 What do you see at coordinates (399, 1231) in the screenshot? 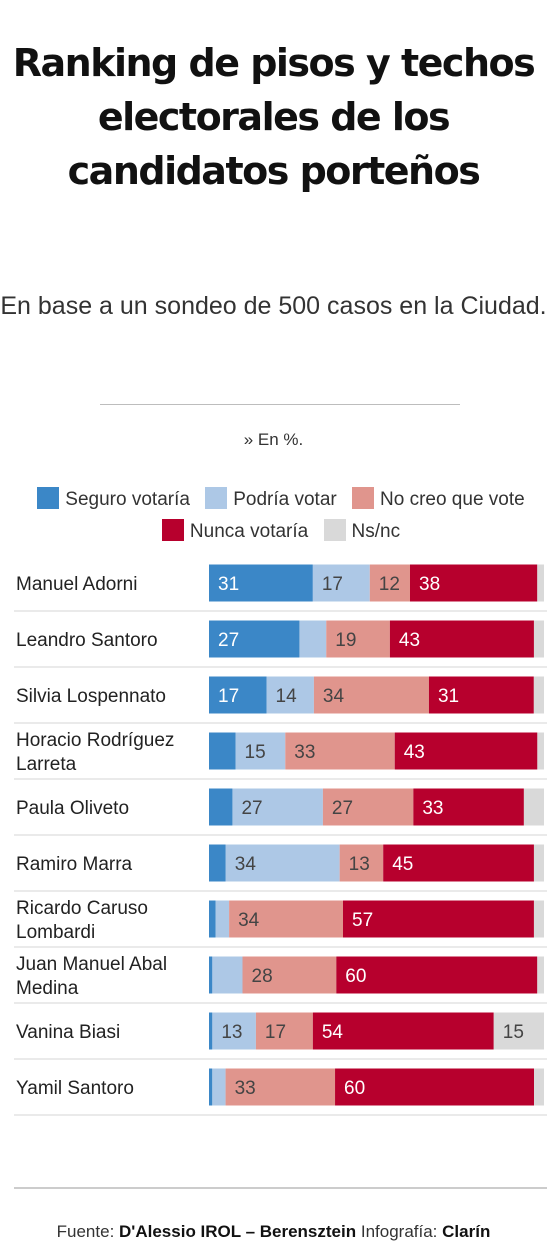
I see `credit-label: Infografía:` at bounding box center [399, 1231].